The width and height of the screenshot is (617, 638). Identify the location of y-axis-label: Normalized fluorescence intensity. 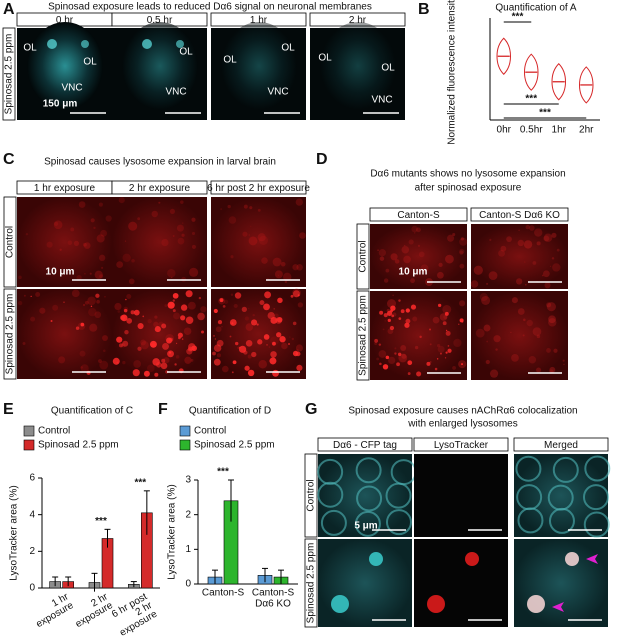
(452, 72).